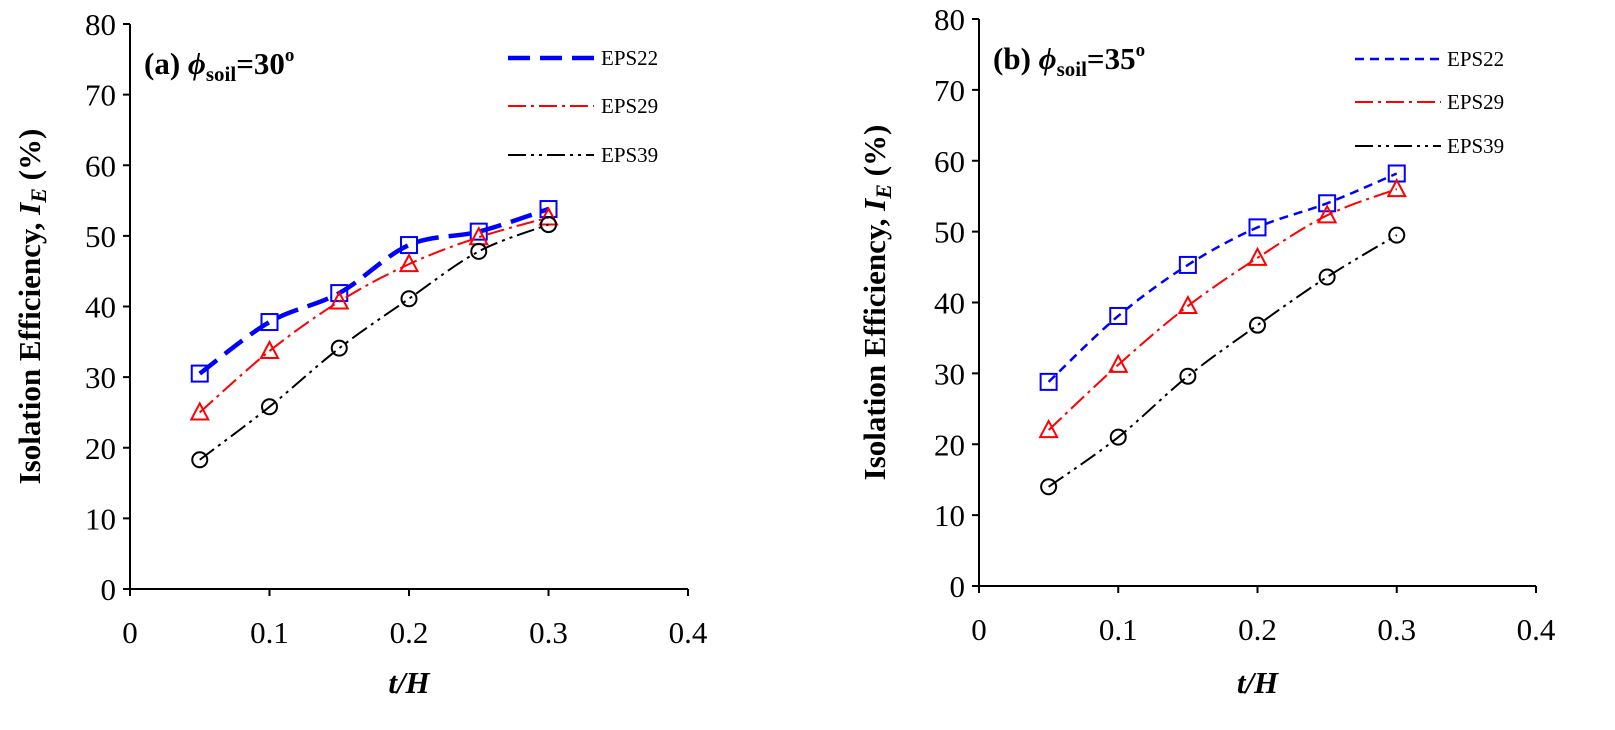 The image size is (1615, 730). Describe the element at coordinates (1016, 58) in the screenshot. I see `panel-label-letter: (b)` at that location.